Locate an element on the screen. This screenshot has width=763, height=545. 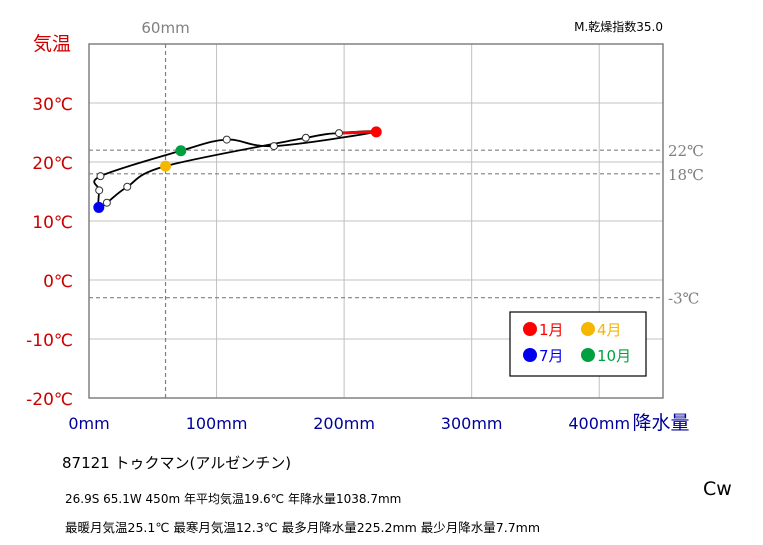
climate-curve is located at coordinates (236, 169).